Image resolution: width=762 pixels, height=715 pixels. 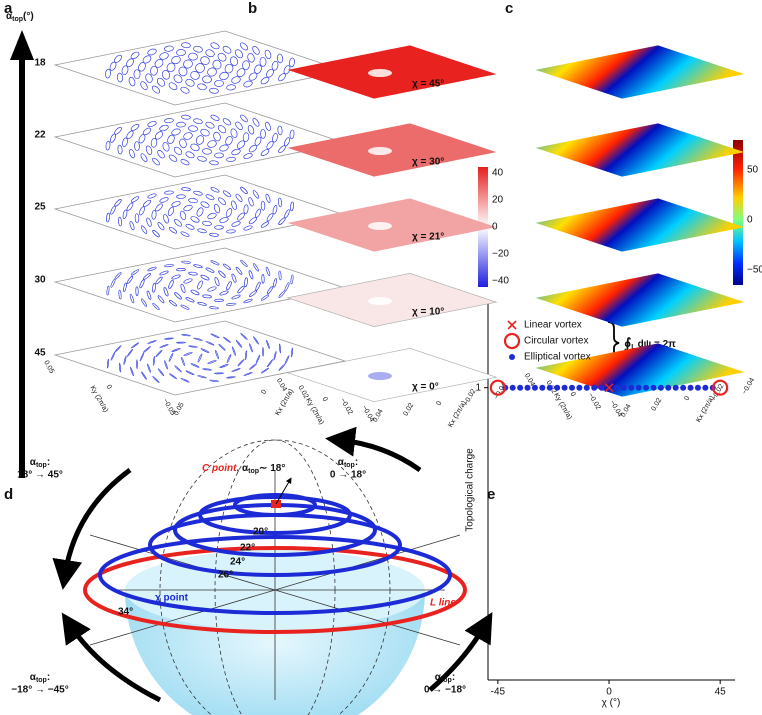 I want to click on angle-label: 34°, so click(x=125, y=612).